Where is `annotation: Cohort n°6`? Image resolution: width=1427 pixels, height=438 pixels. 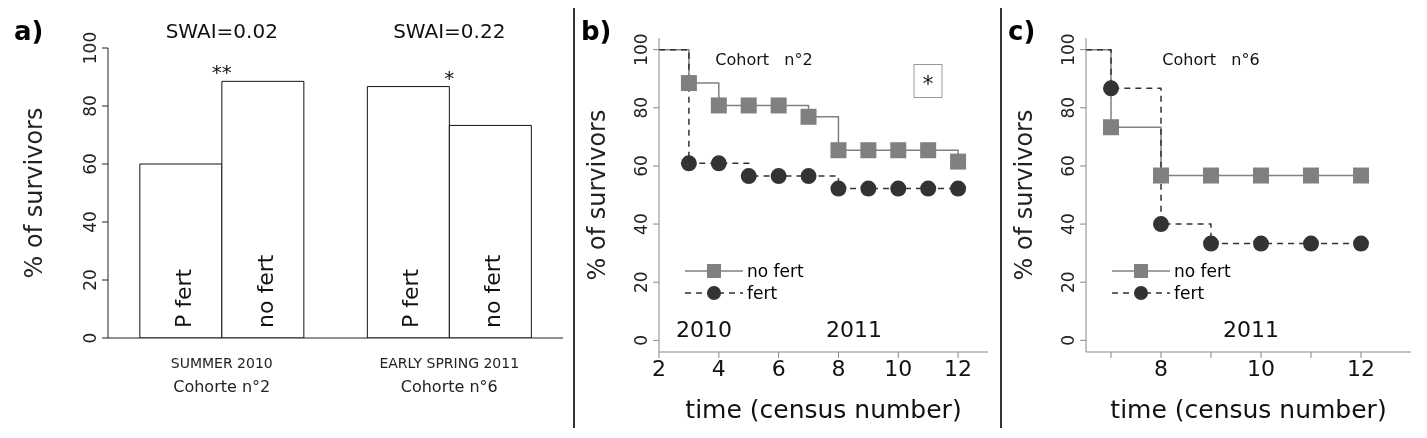
annotation: Cohort n°6 is located at coordinates (1211, 59).